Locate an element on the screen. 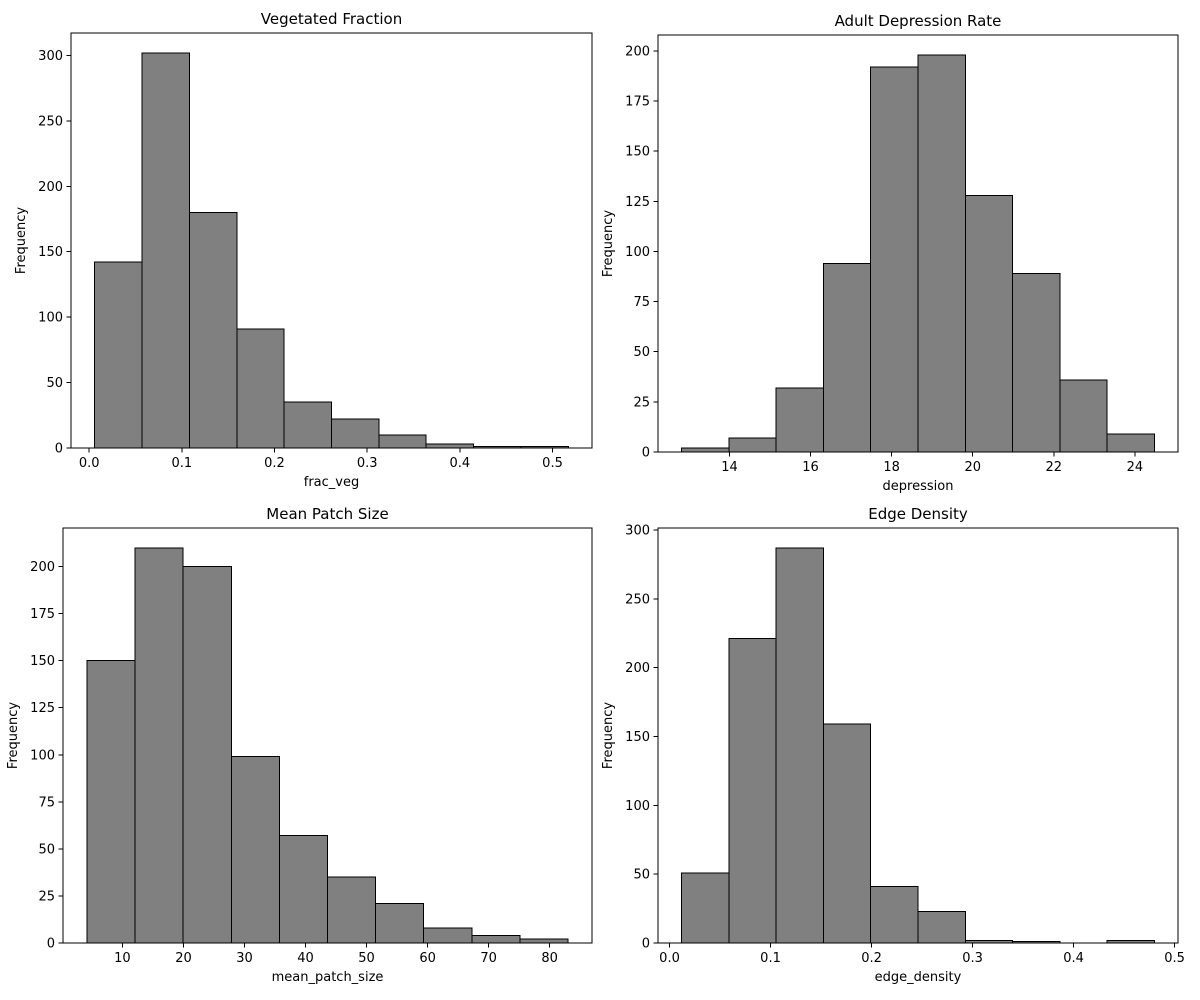 This screenshot has height=1000, width=1200. x-tick-label: 14 is located at coordinates (729, 467).